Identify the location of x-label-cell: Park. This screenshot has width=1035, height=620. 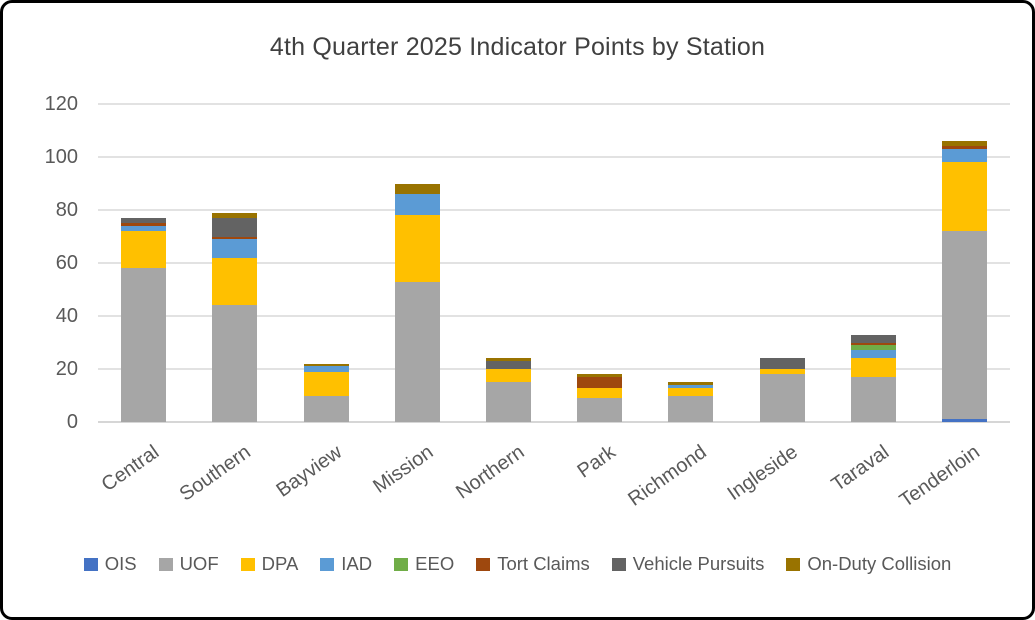
(599, 482).